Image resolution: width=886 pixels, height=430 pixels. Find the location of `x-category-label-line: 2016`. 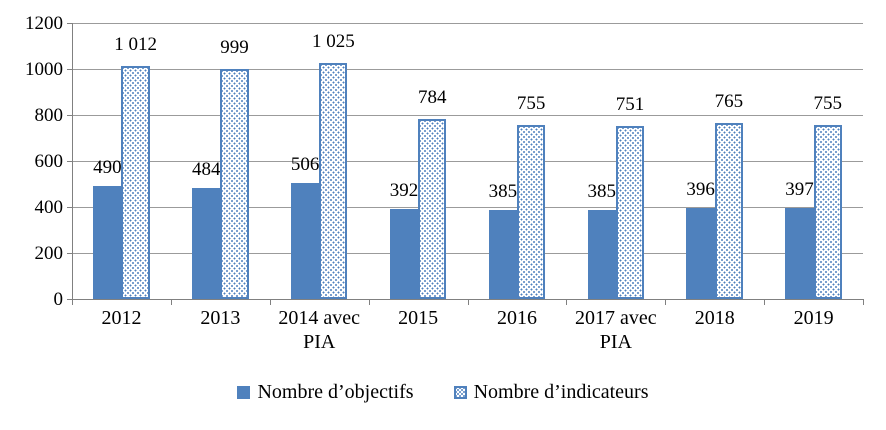

x-category-label-line: 2016 is located at coordinates (516, 318).